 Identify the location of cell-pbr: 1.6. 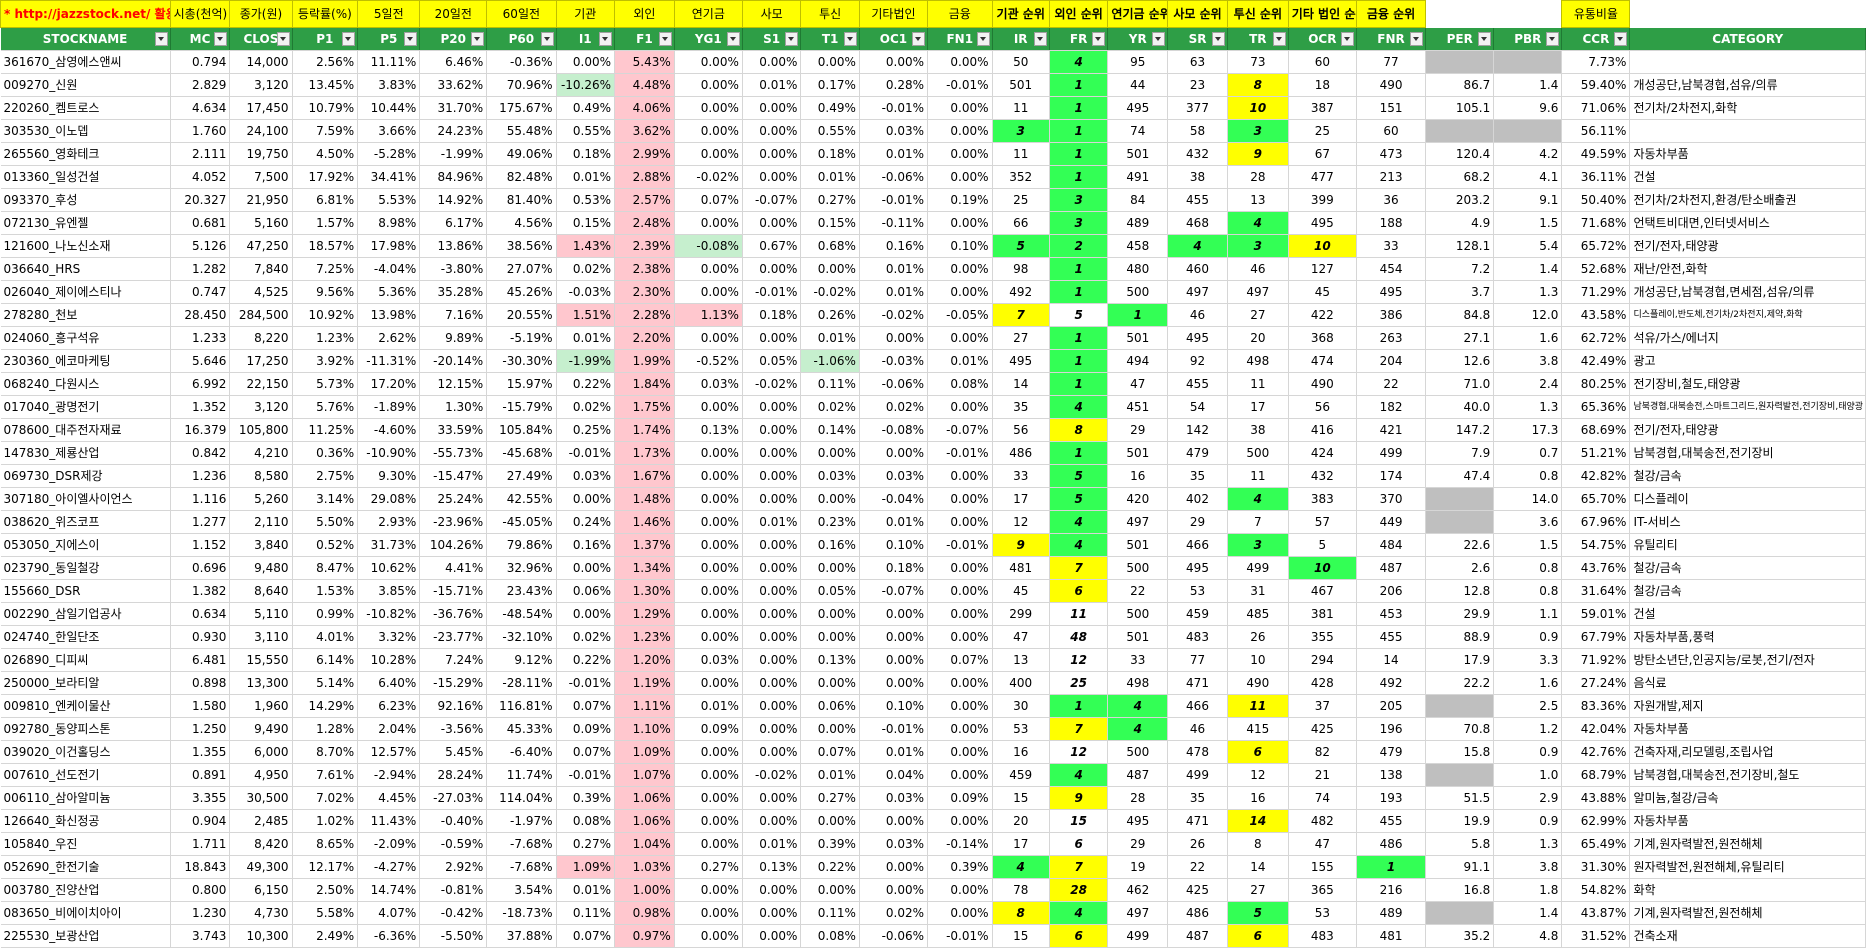
(1528, 338).